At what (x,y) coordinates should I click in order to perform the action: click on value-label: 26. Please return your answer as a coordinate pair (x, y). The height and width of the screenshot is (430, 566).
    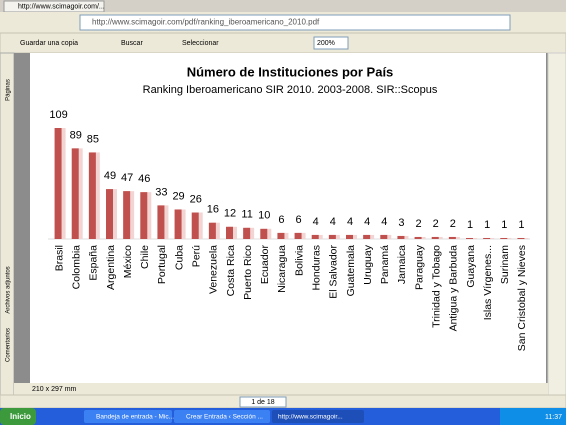
    Looking at the image, I should click on (196, 199).